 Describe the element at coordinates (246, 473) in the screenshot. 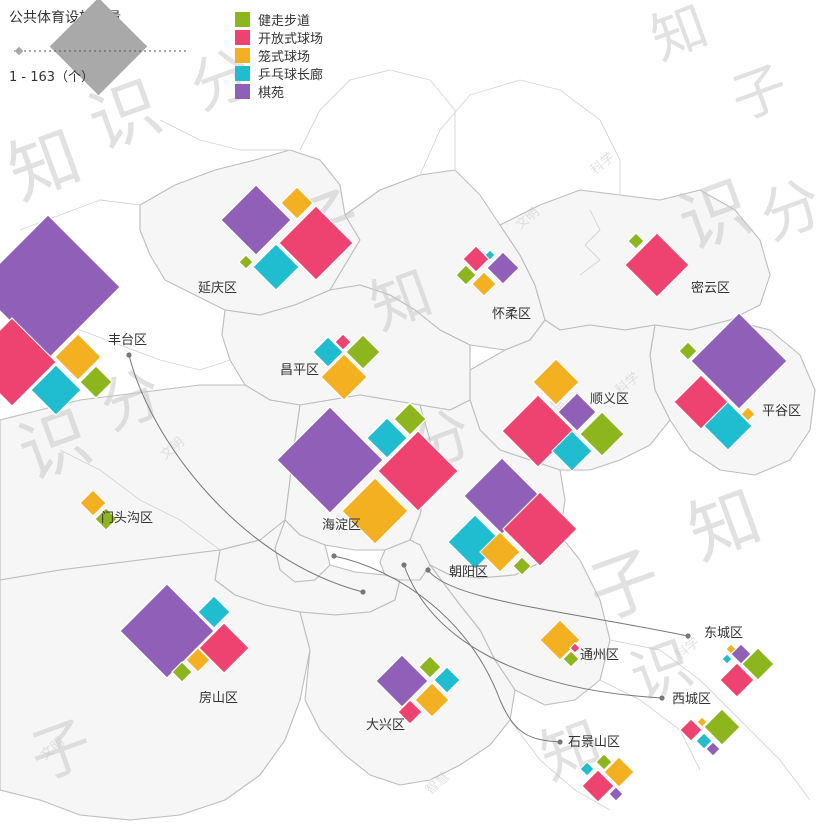

I see `leader-line-fengtai` at that location.